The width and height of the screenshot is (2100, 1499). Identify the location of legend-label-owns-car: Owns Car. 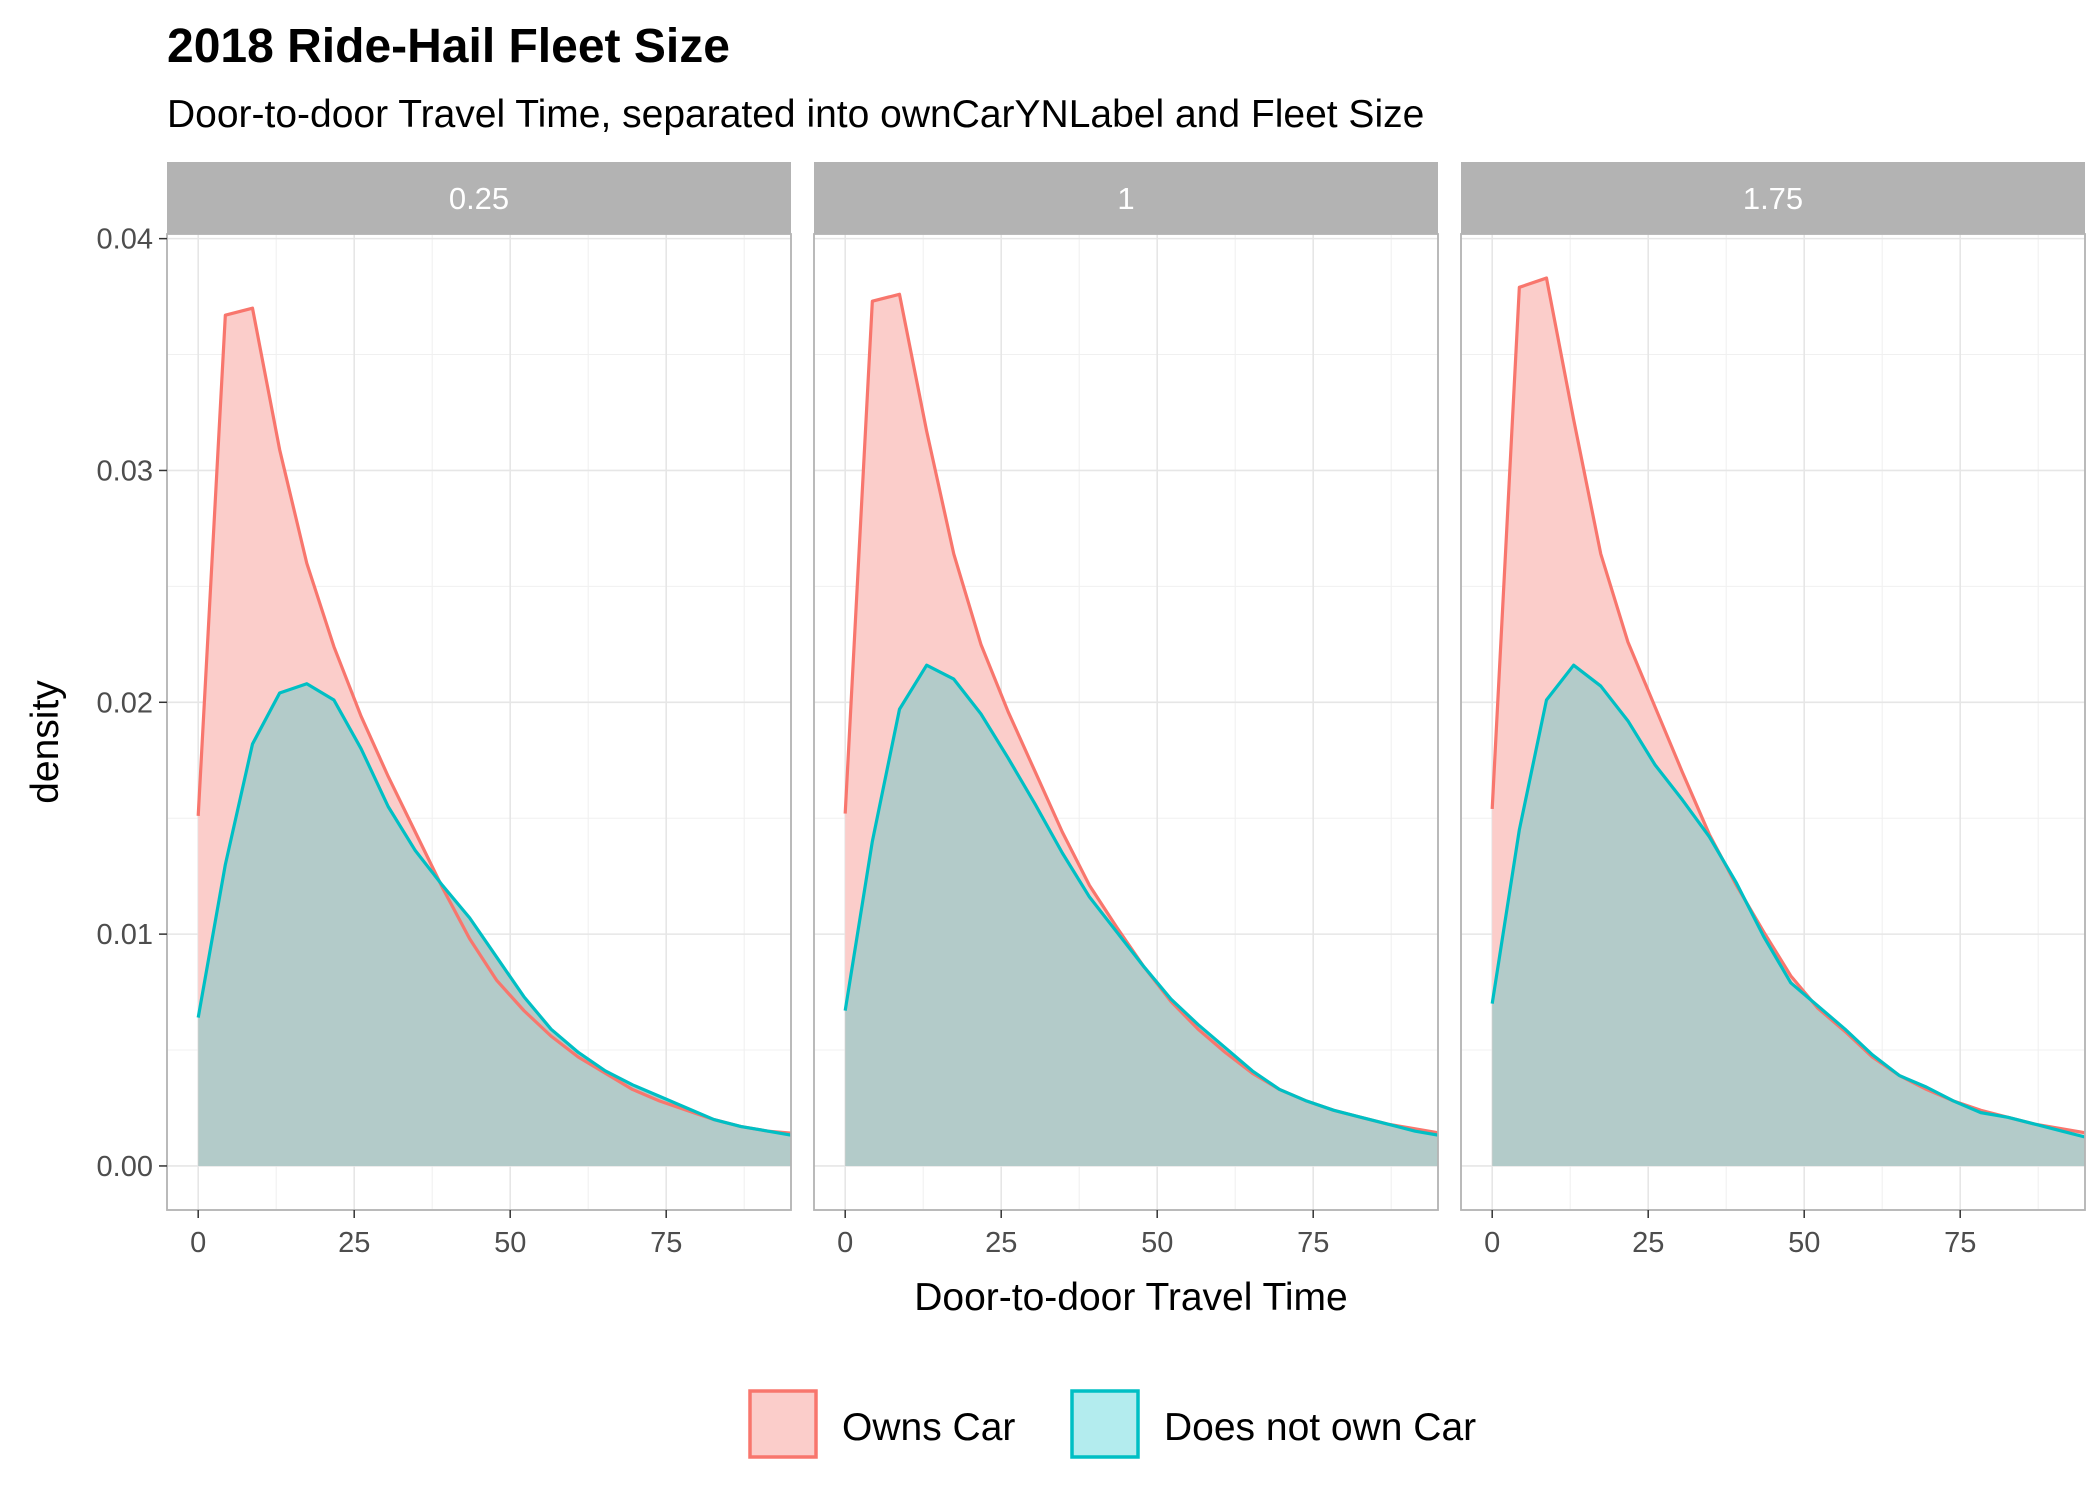
(928, 1427).